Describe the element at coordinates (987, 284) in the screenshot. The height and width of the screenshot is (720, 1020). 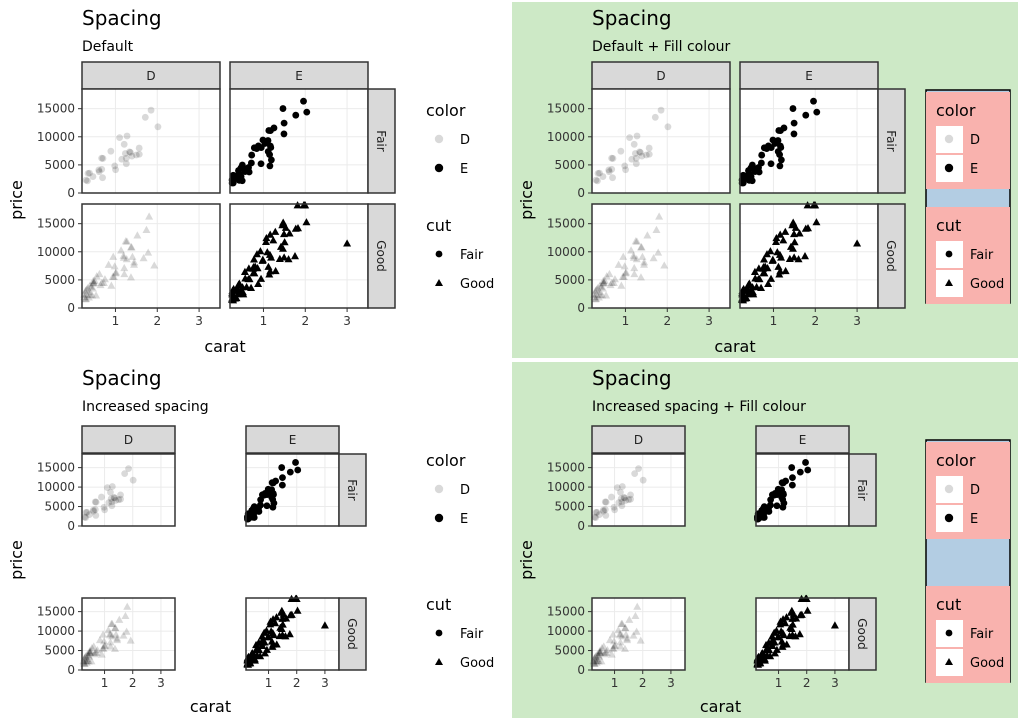
I see `legend-label: Good` at that location.